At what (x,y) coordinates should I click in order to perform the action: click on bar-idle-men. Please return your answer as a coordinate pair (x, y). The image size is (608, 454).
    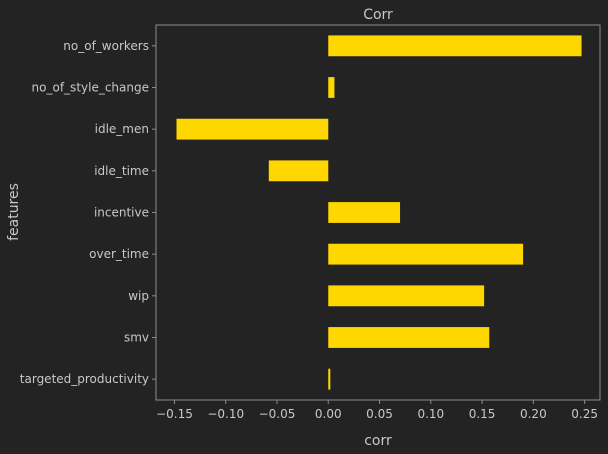
    Looking at the image, I should click on (252, 129).